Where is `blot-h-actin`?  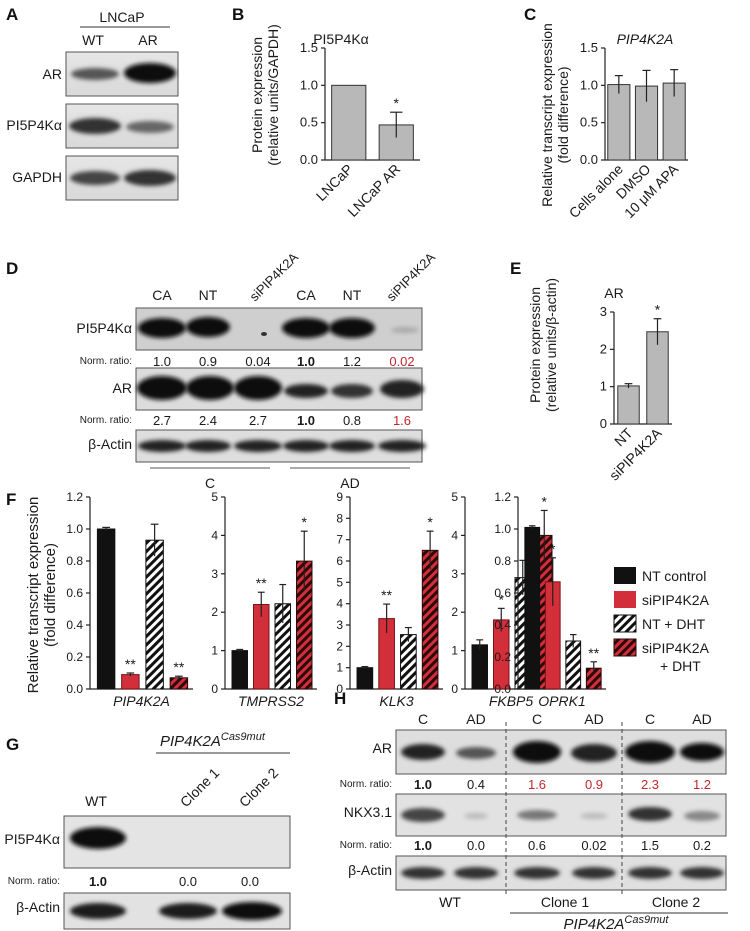 blot-h-actin is located at coordinates (561, 873).